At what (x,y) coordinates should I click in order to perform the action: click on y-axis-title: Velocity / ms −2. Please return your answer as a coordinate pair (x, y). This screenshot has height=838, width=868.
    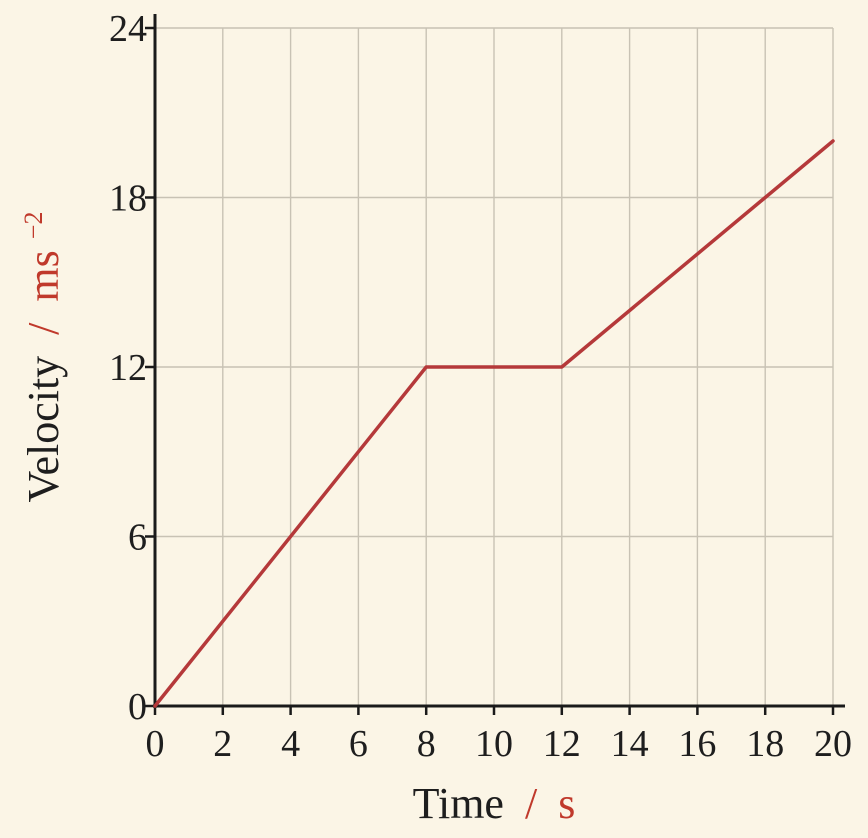
    Looking at the image, I should click on (43, 357).